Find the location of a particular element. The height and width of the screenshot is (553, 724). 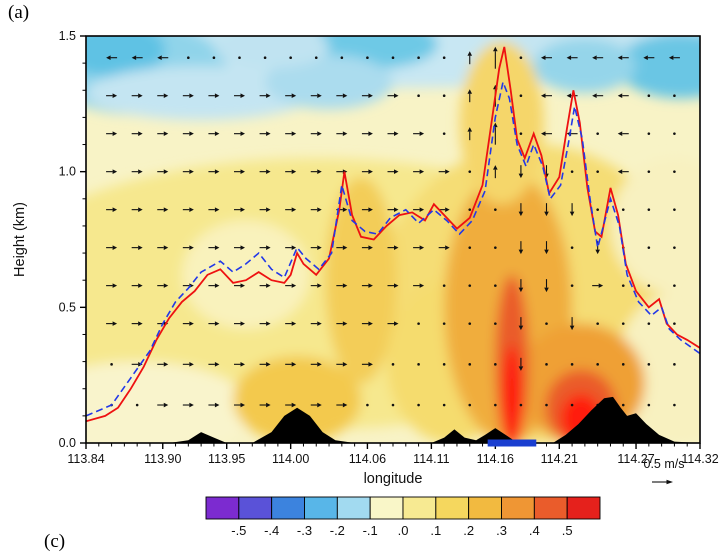

colorbar-tick-label: .1 is located at coordinates (435, 530).